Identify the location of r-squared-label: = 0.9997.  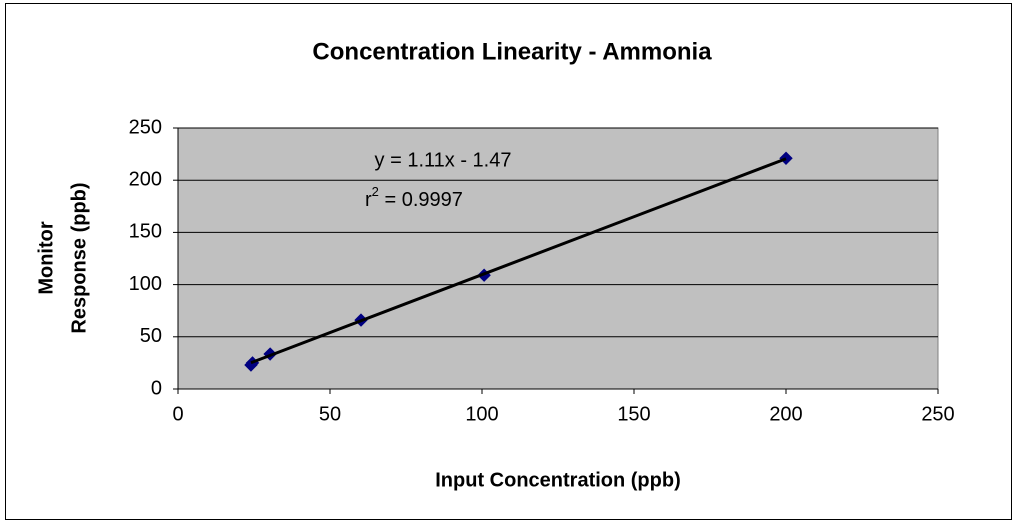
(421, 200).